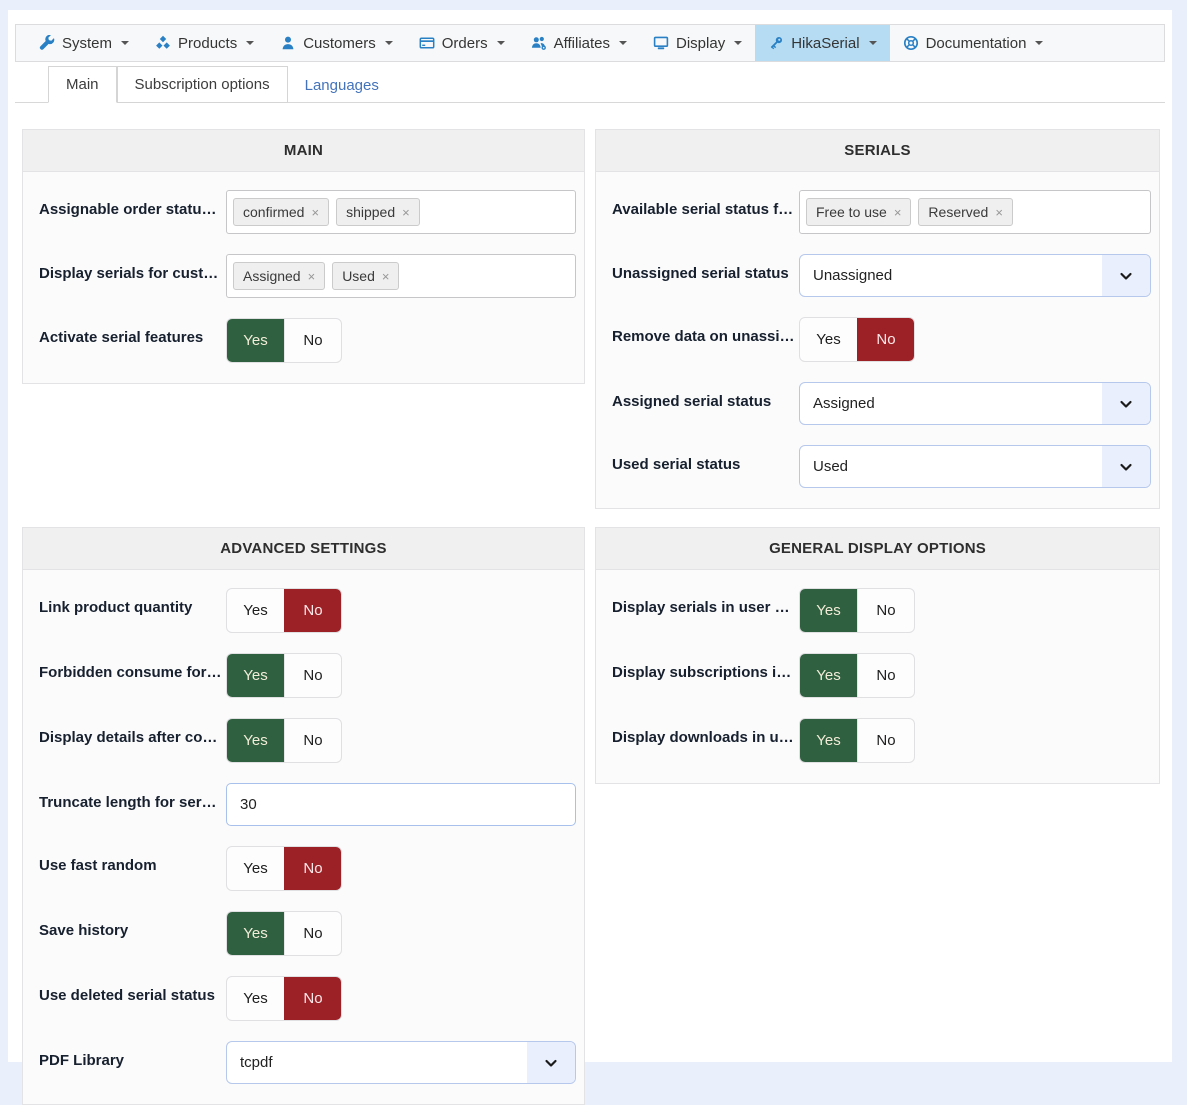 The image size is (1187, 1105). Describe the element at coordinates (700, 273) in the screenshot. I see `field-label: Unassigned serial status` at that location.